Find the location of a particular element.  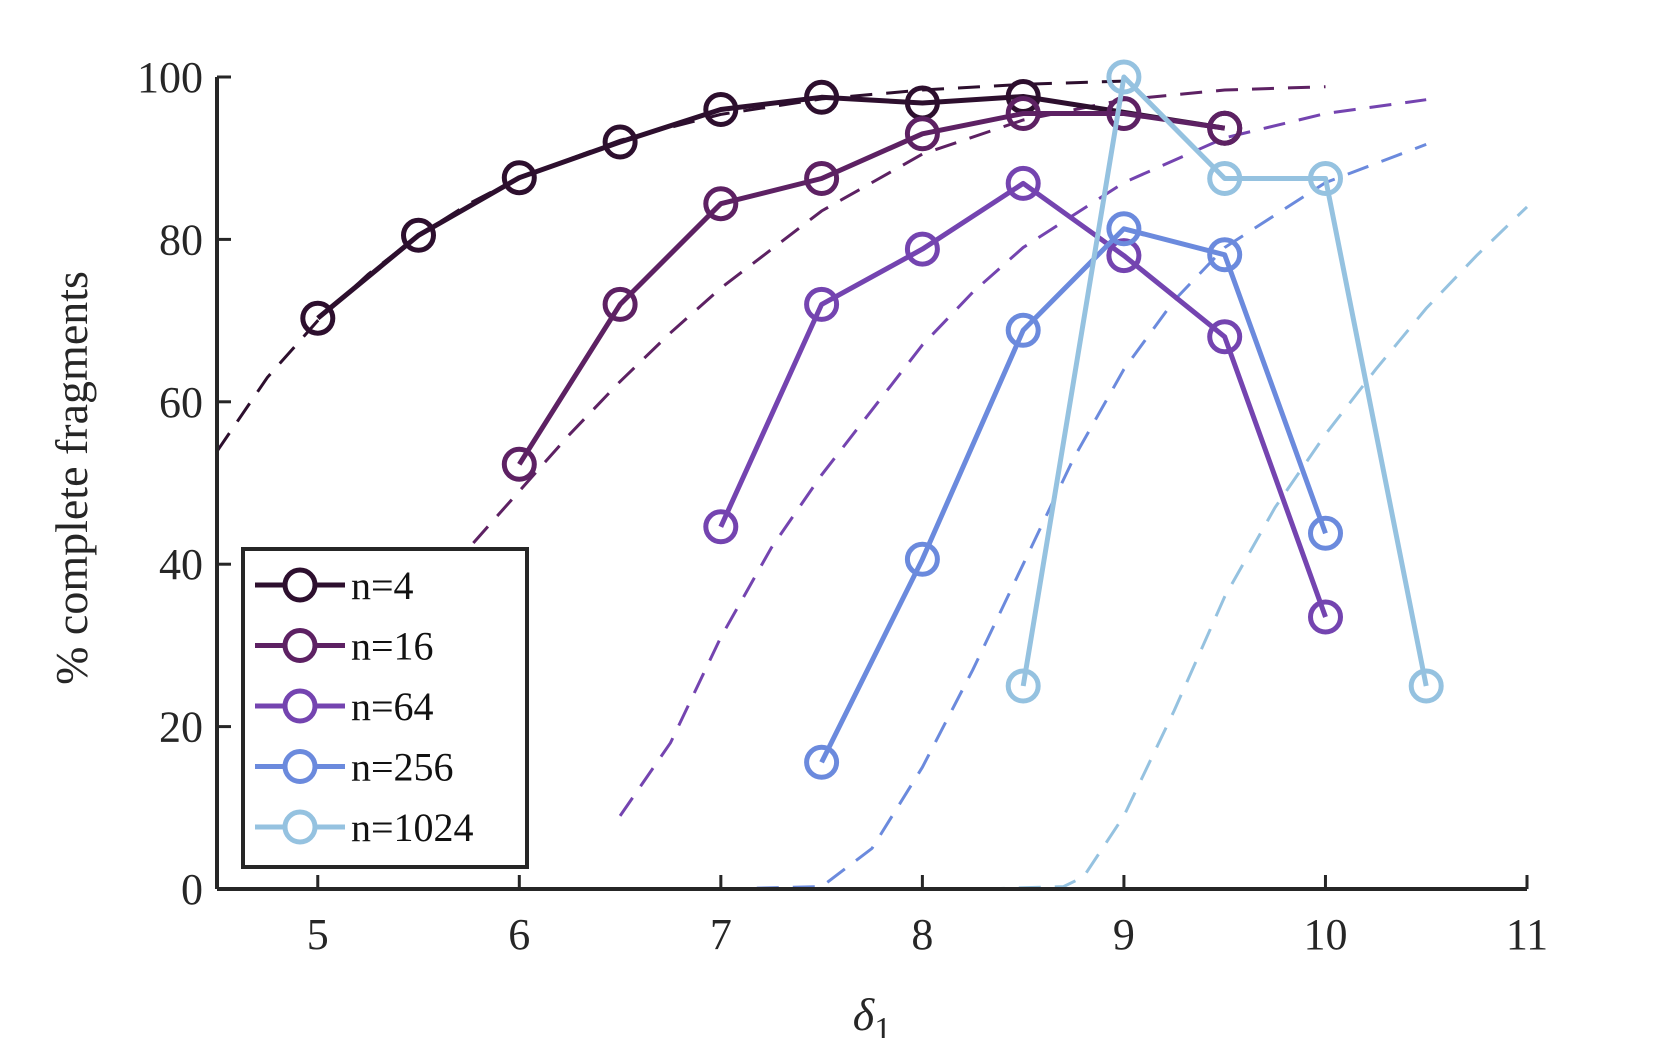

y-tick-label: 60 is located at coordinates (181, 402).